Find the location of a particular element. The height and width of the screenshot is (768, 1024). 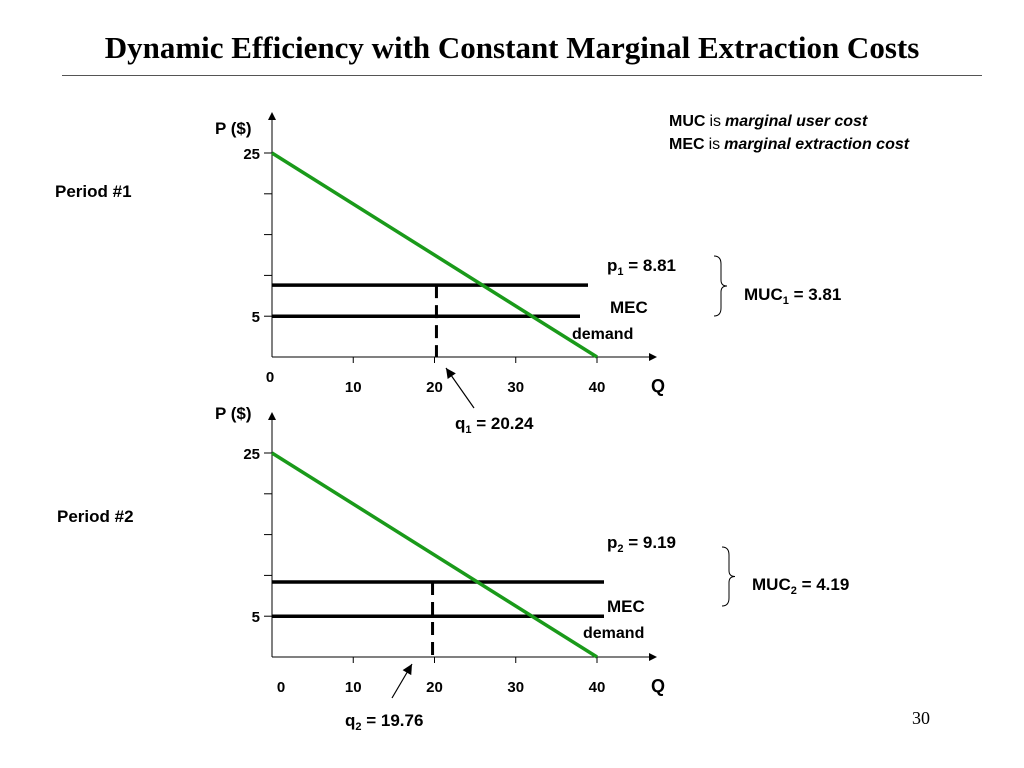

price-label: p1 = 8.81 is located at coordinates (641, 267).